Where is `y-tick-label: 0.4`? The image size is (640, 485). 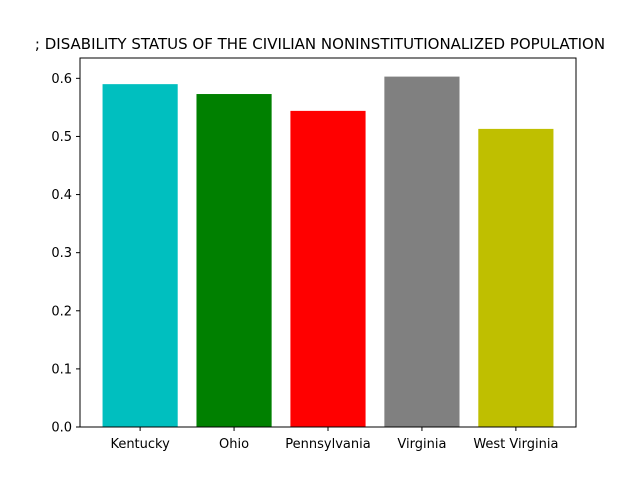 y-tick-label: 0.4 is located at coordinates (61, 195).